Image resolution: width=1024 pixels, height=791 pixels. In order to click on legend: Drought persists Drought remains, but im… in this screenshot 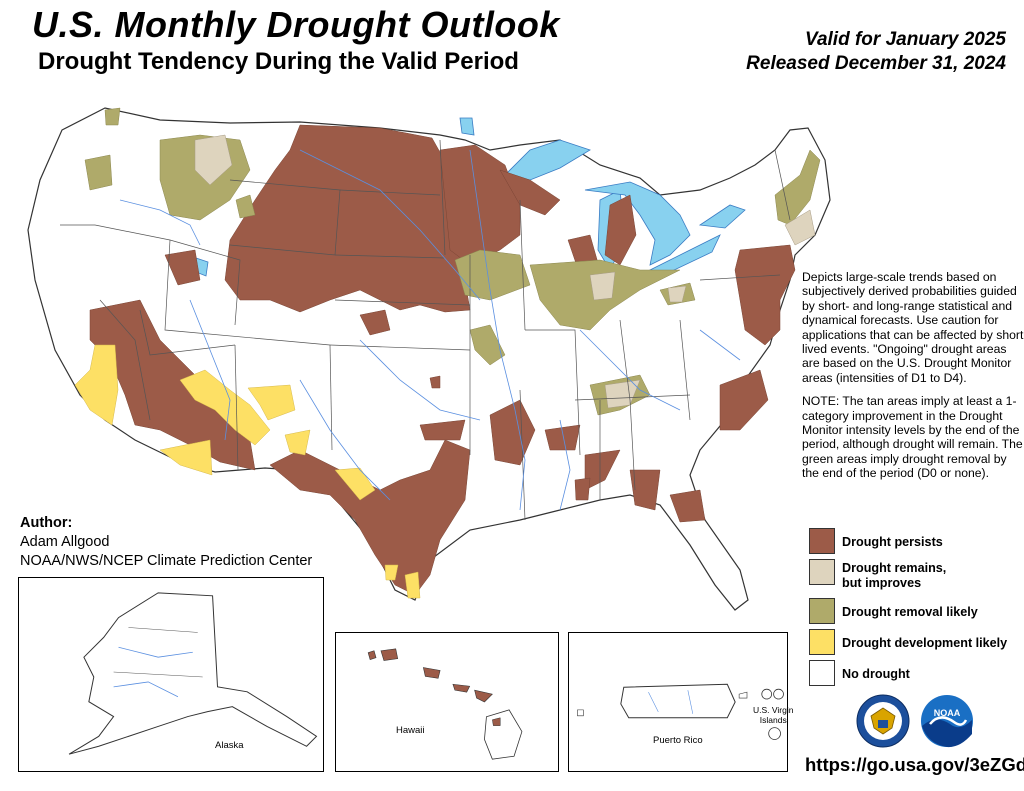, I will do `click(916, 609)`.